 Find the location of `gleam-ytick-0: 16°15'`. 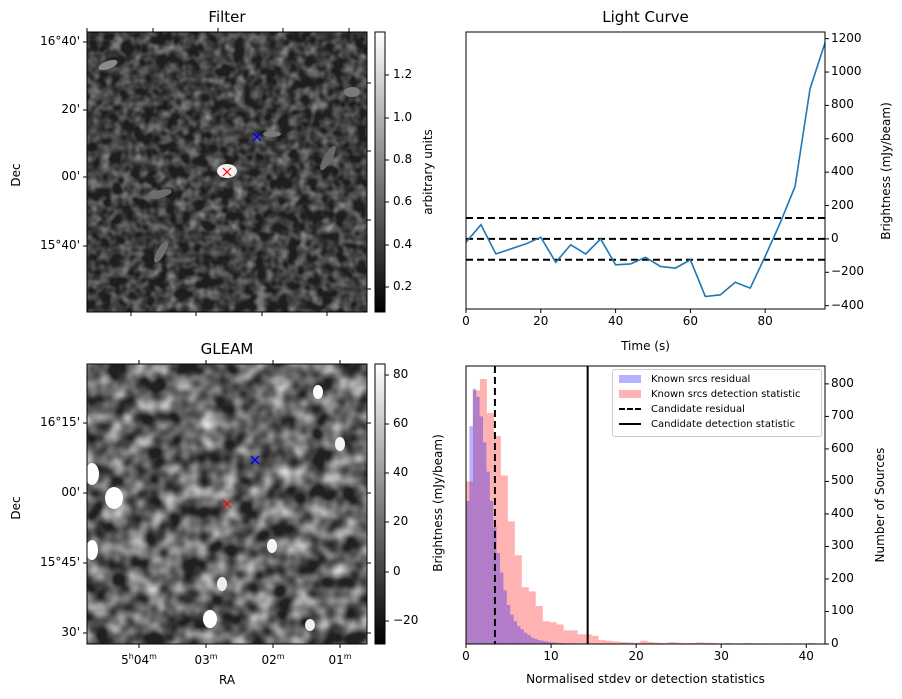

gleam-ytick-0: 16°15' is located at coordinates (60, 422).